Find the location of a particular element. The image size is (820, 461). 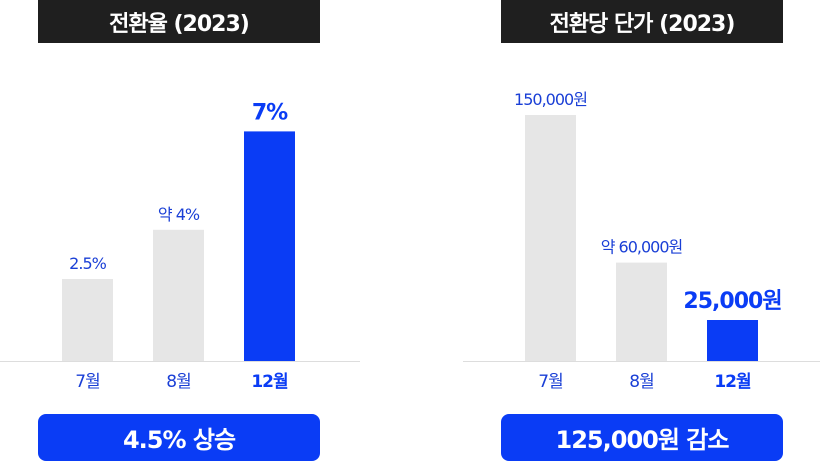

cost-per-conversion-summary: 125,000원 감소 is located at coordinates (642, 437).